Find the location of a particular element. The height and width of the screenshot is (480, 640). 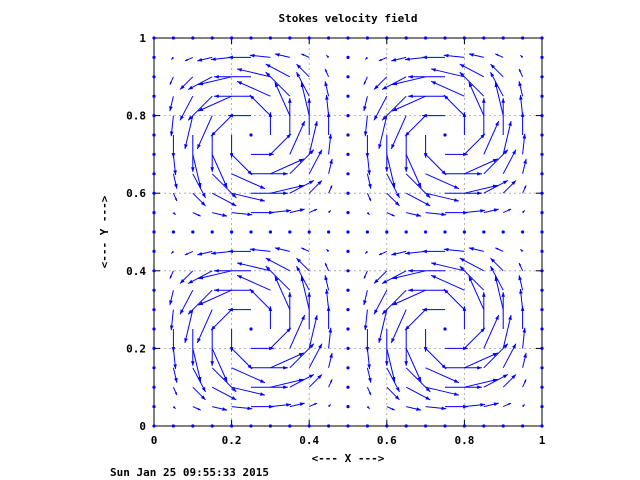

x-tick-label: 1 is located at coordinates (542, 440).